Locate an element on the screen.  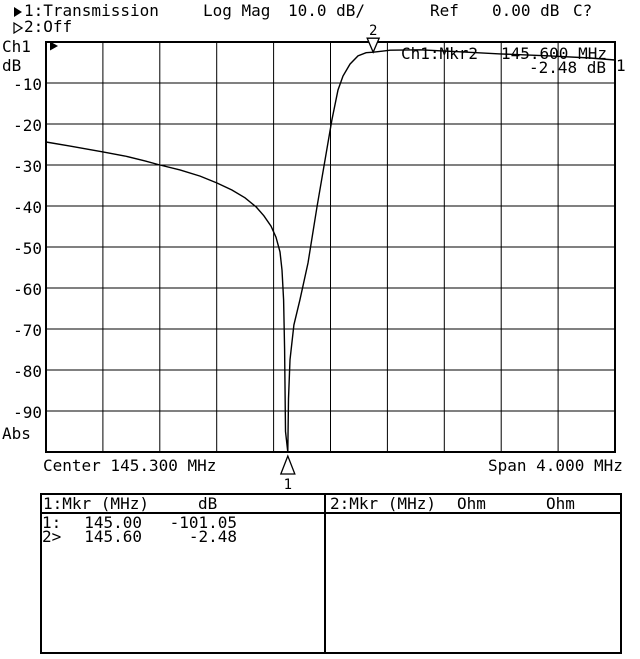
trace2-label: 2:Off is located at coordinates (48, 26).